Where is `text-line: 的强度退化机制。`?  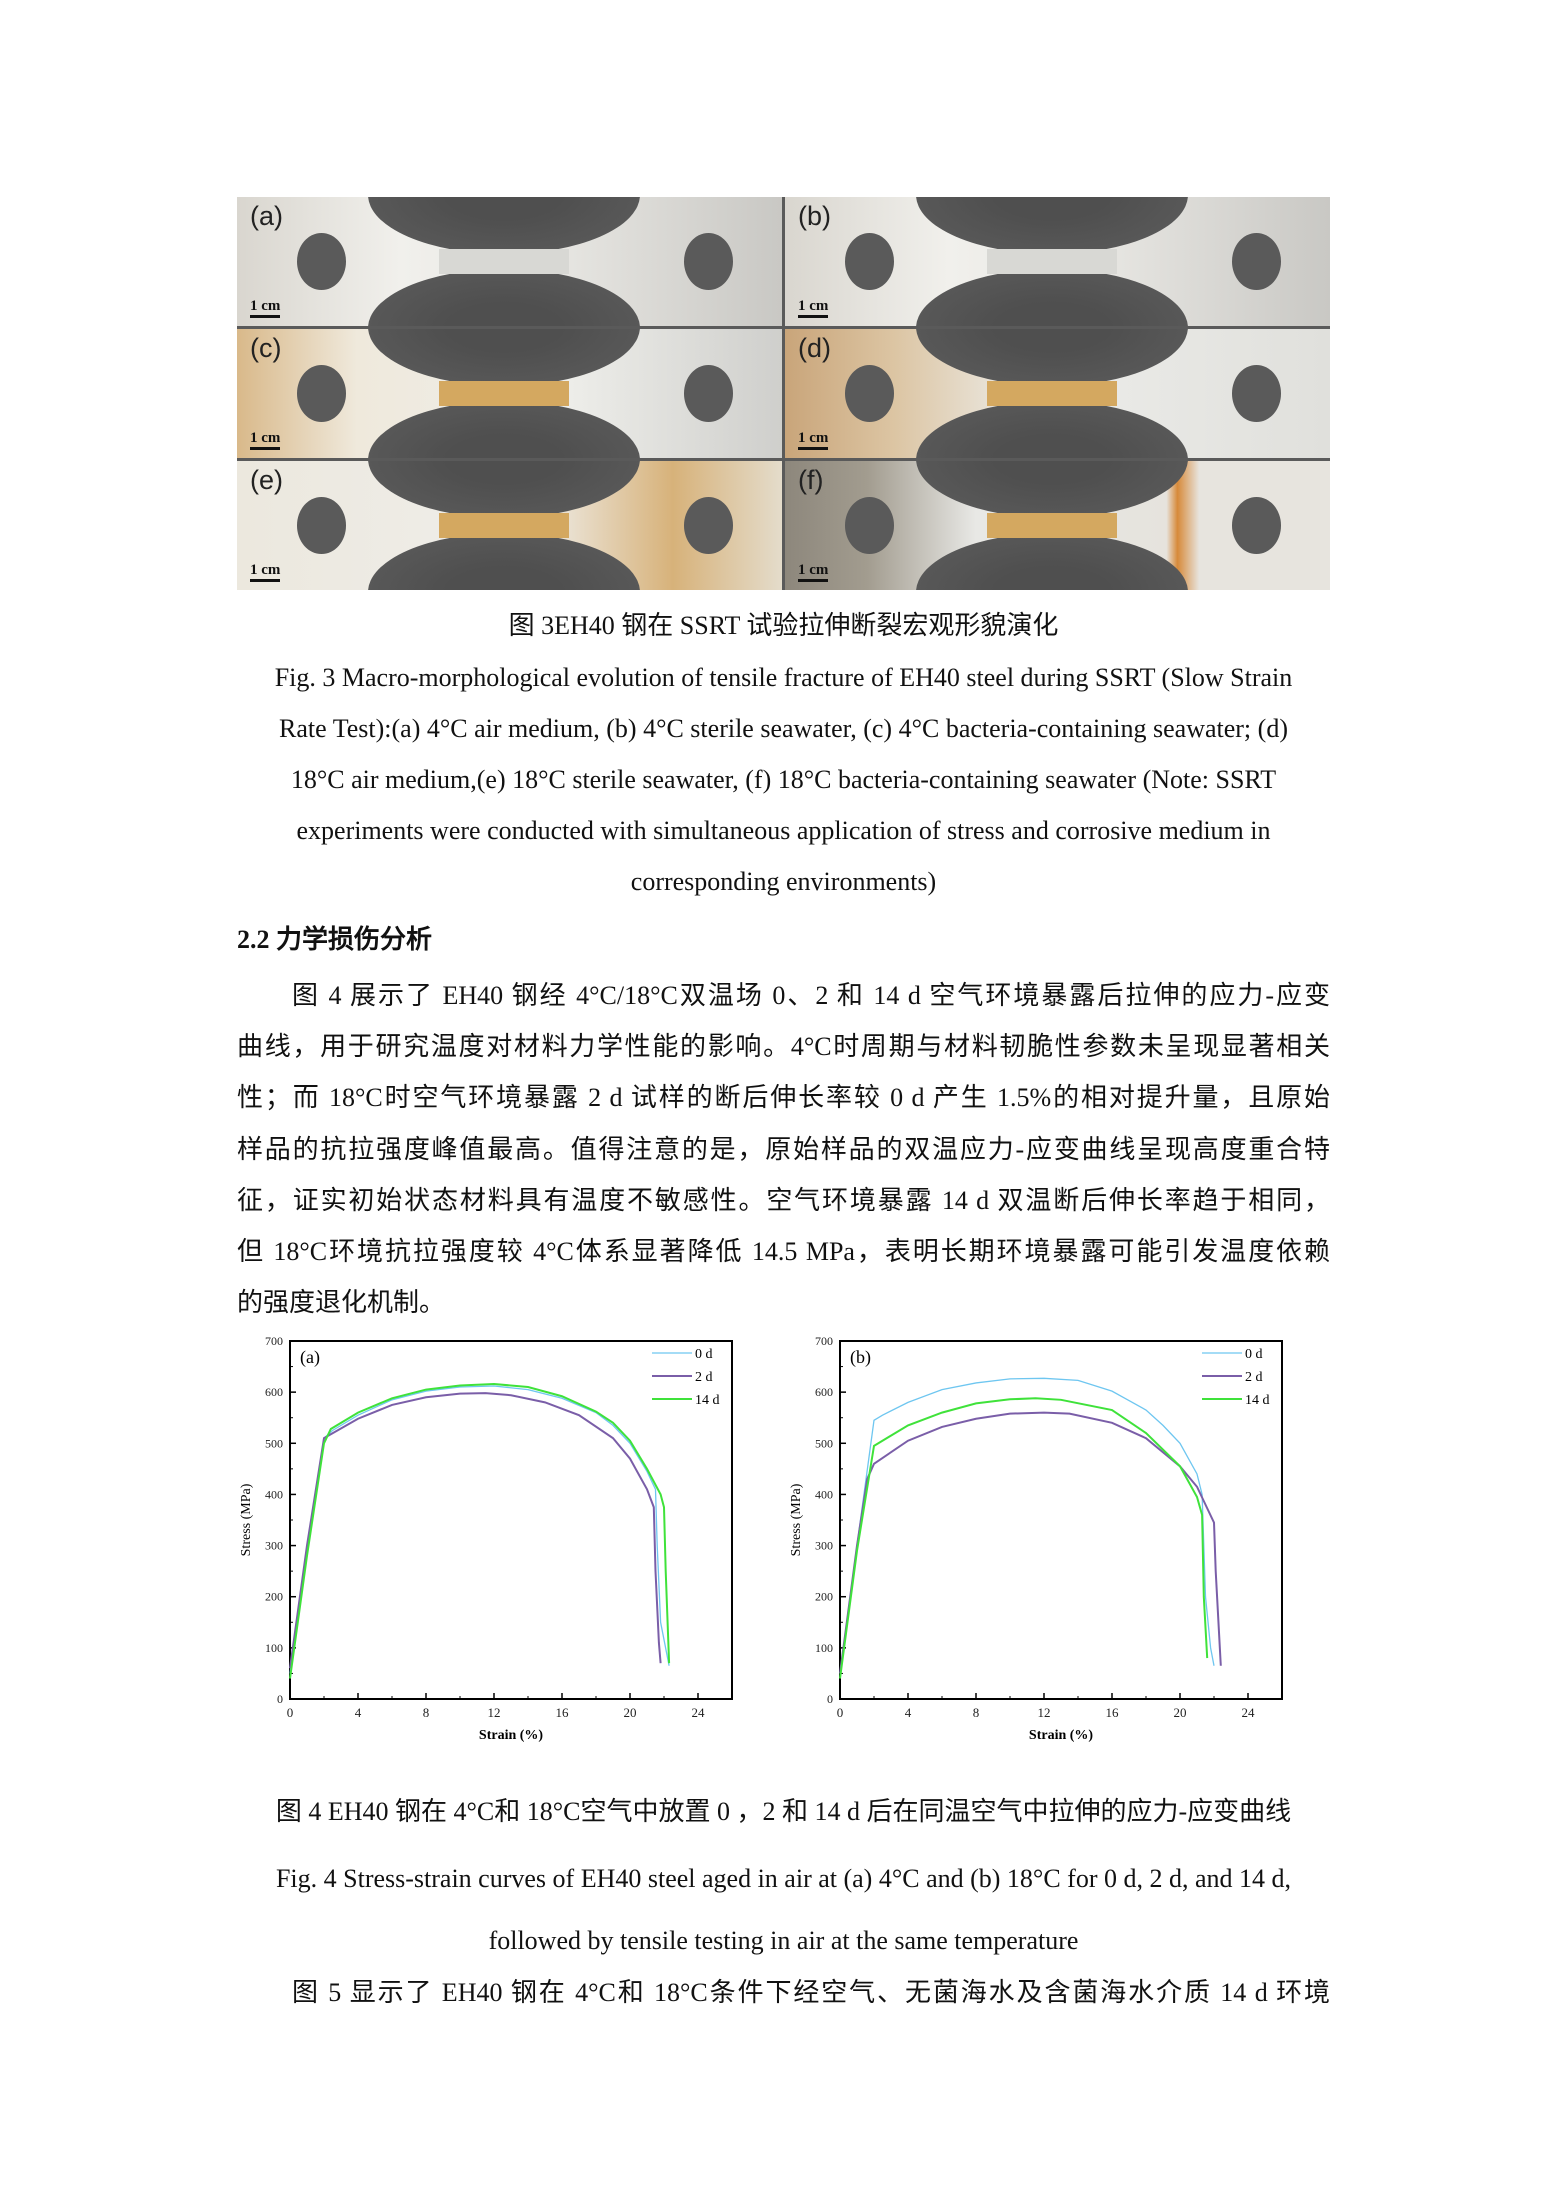 text-line: 的强度退化机制。 is located at coordinates (341, 1303).